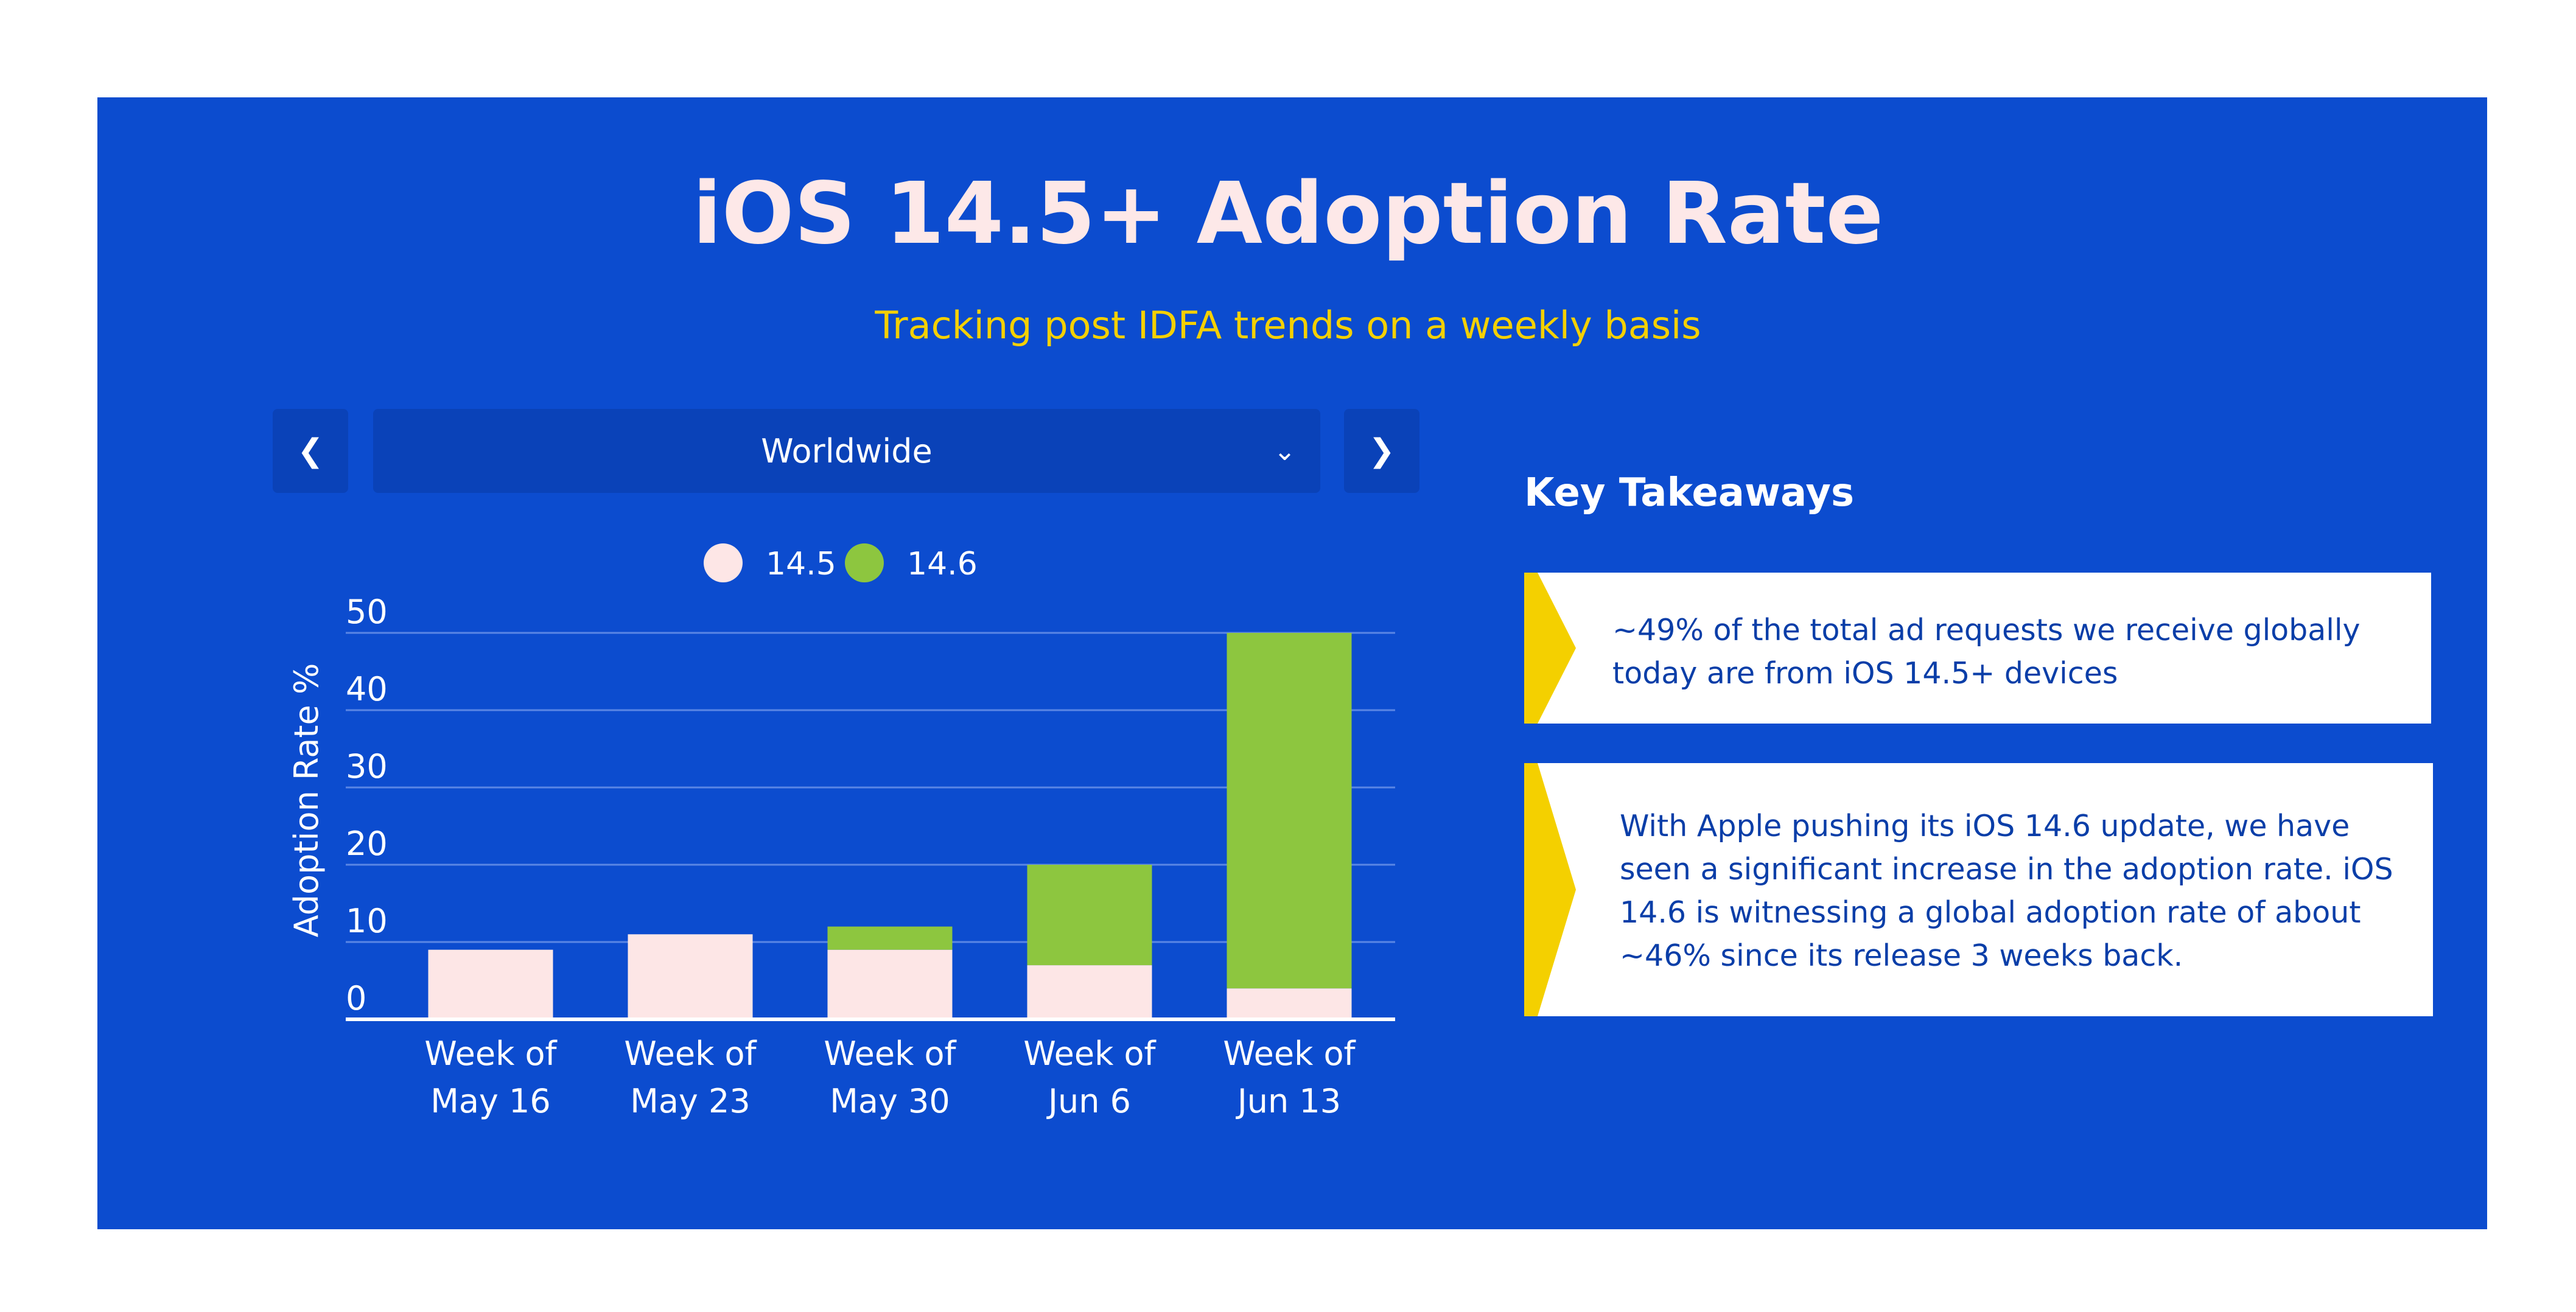 The height and width of the screenshot is (1312, 2576). I want to click on chevron-down-icon: ⌄, so click(1284, 451).